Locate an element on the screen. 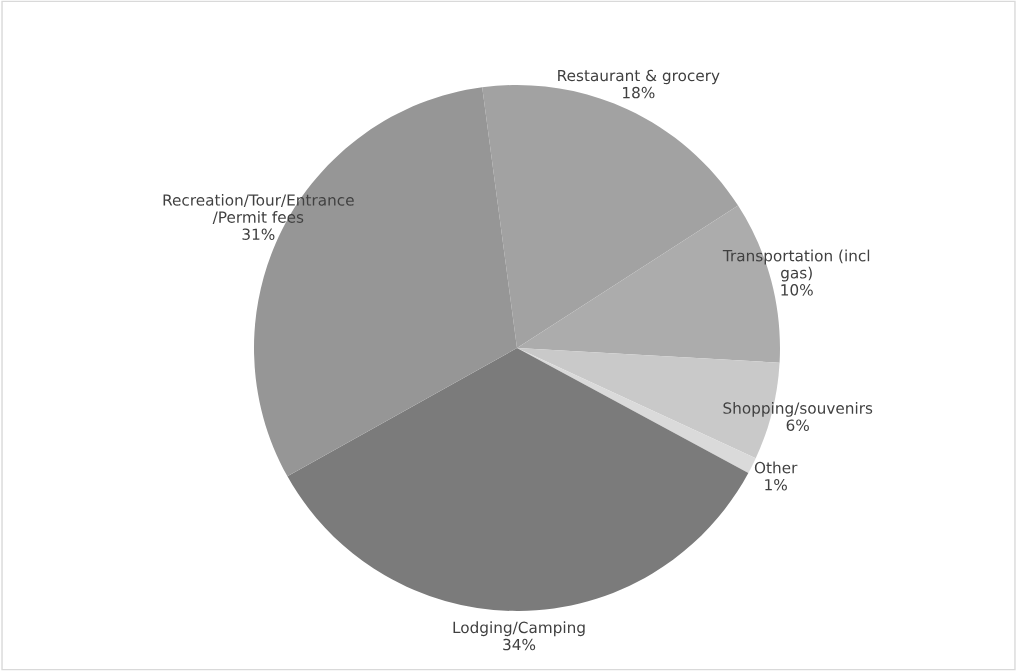  data-label: 10% is located at coordinates (797, 290).